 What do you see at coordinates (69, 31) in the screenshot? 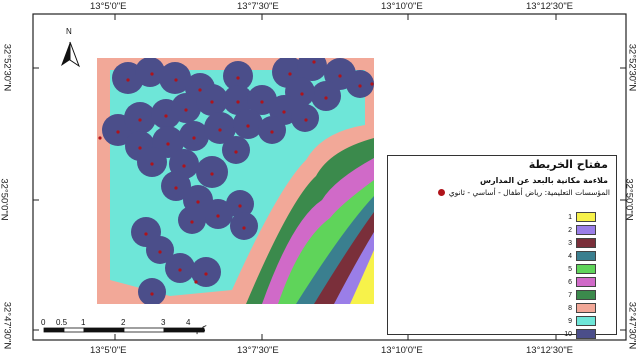
I see `north-label: N` at bounding box center [69, 31].